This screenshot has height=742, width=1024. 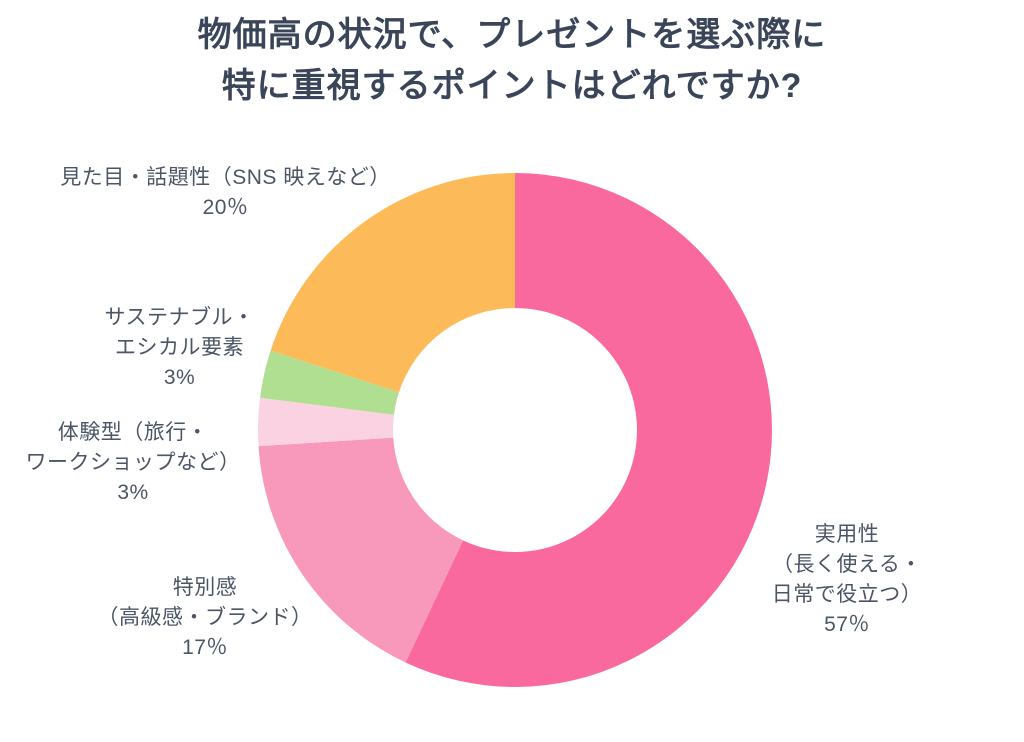 What do you see at coordinates (512, 35) in the screenshot?
I see `chart-title-line-1: 物価高の状況で、プレゼントを選ぶ際に` at bounding box center [512, 35].